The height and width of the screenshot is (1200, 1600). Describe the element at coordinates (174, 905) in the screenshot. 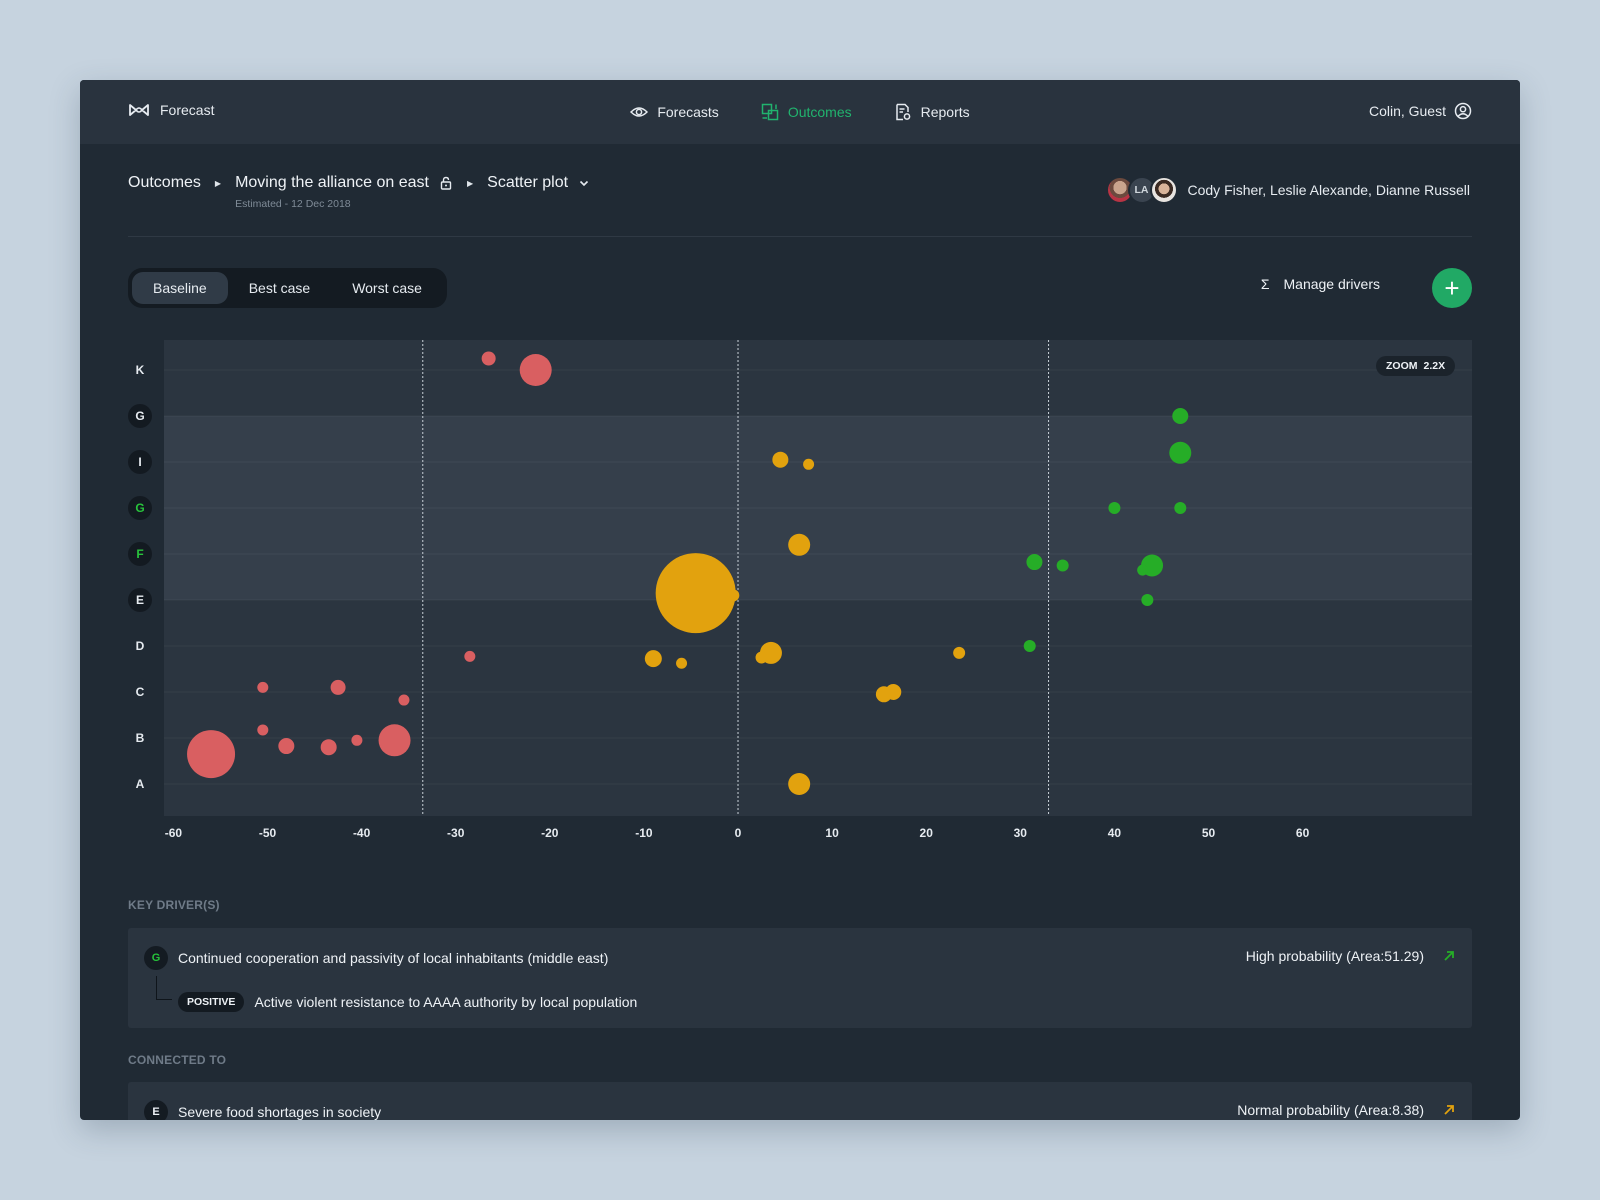

I see `key-drivers-title: KEY DRIVER(S)` at that location.